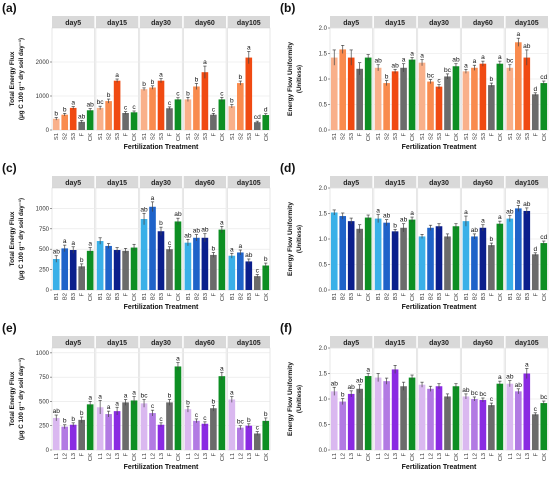 The width and height of the screenshot is (550, 487). Describe the element at coordinates (466, 423) in the screenshot. I see `bar-day60-L1` at that location.